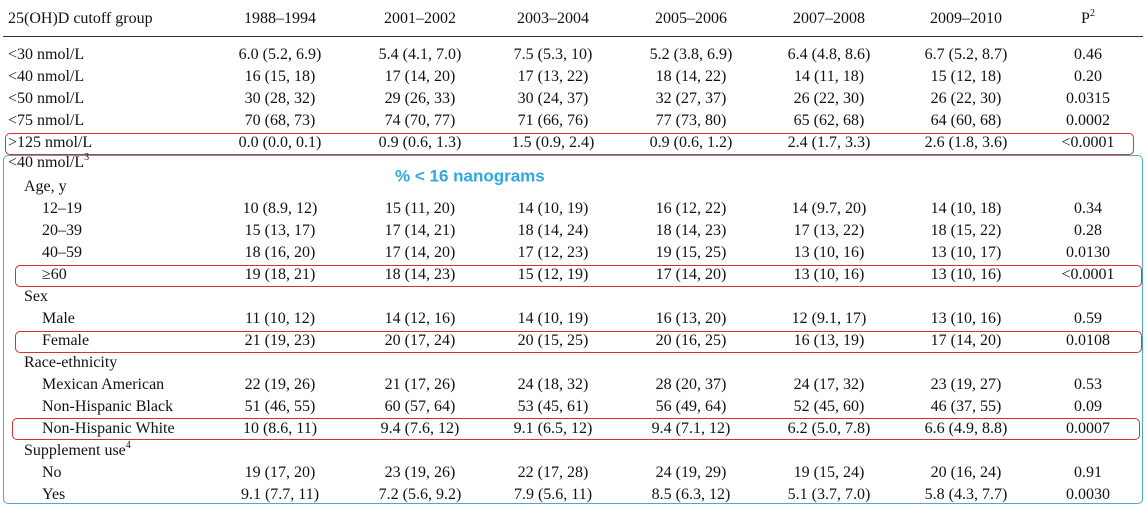  What do you see at coordinates (966, 407) in the screenshot?
I see `cell: 46 (37, 55)` at bounding box center [966, 407].